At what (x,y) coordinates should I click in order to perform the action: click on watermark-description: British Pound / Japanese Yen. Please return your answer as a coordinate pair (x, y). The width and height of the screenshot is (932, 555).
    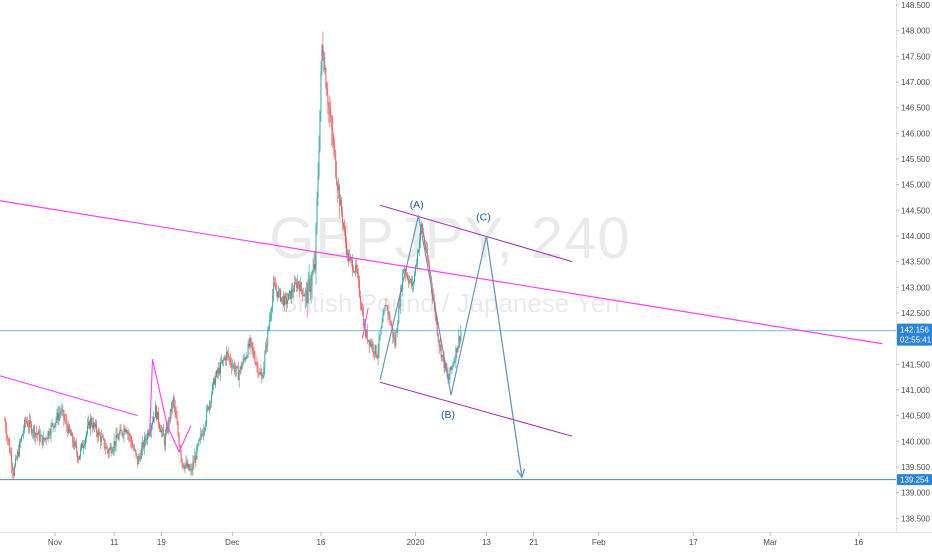
    Looking at the image, I should click on (450, 303).